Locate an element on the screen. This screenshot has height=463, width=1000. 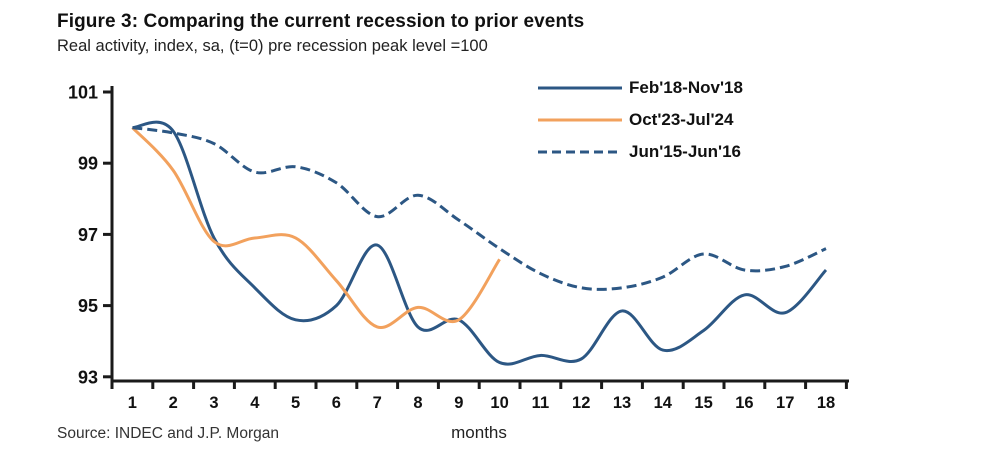
legend-item-jun15: Jun'15-Jun'16 is located at coordinates (640, 152).